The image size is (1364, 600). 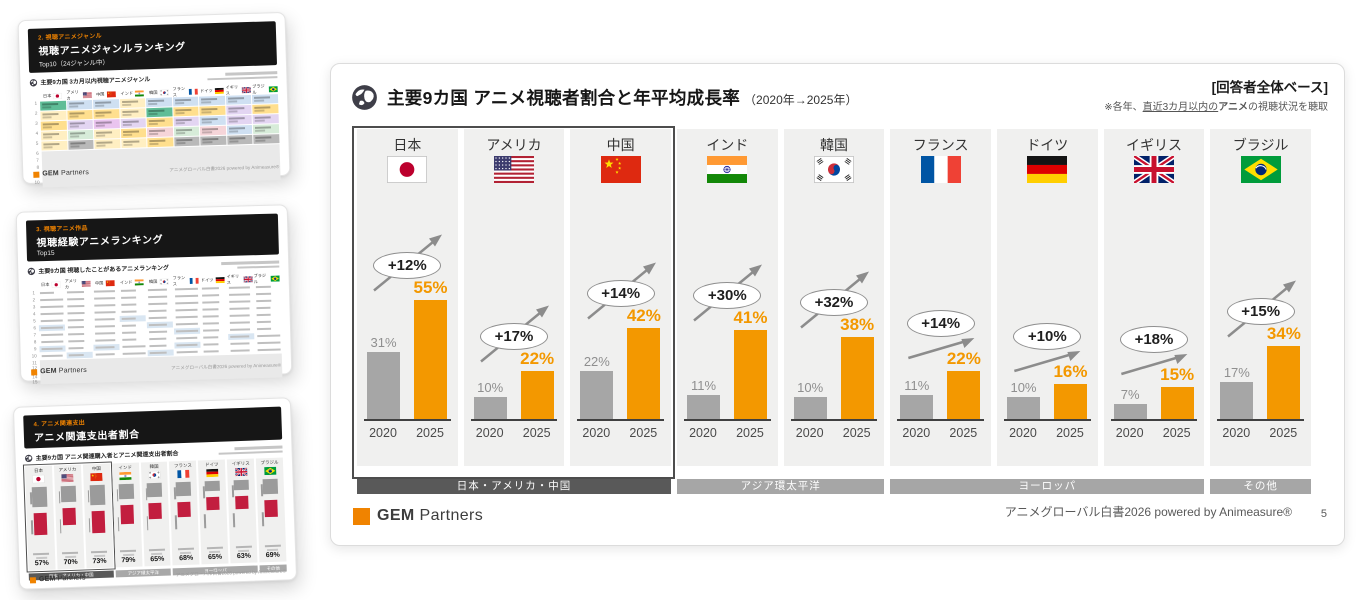 I want to click on country-column: イギリス 7% 15% 2020 2025 +18%, so click(x=1154, y=297).